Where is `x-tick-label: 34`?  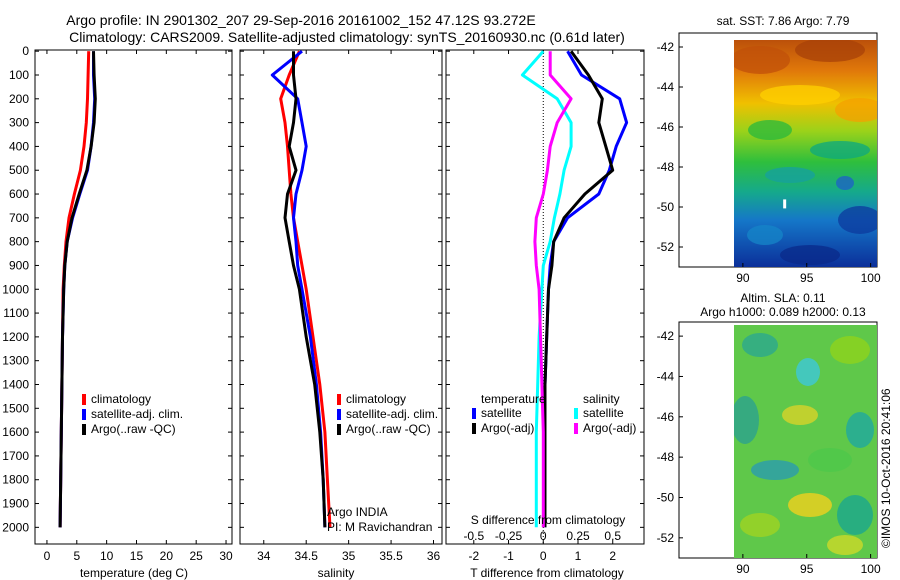
x-tick-label: 34 is located at coordinates (264, 556).